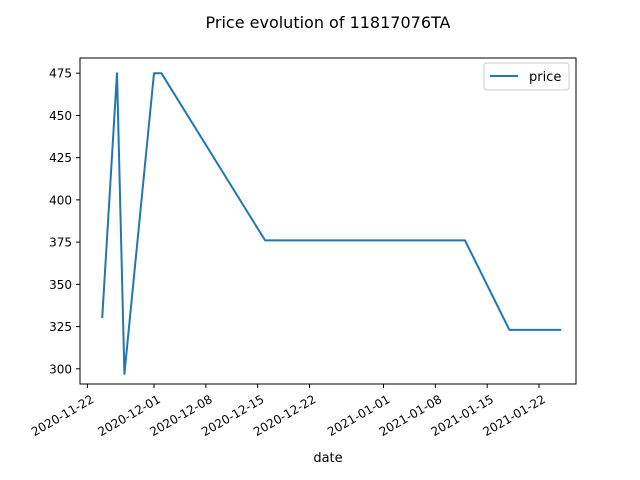 The width and height of the screenshot is (640, 480). Describe the element at coordinates (60, 369) in the screenshot. I see `y-tick-label: 300` at that location.